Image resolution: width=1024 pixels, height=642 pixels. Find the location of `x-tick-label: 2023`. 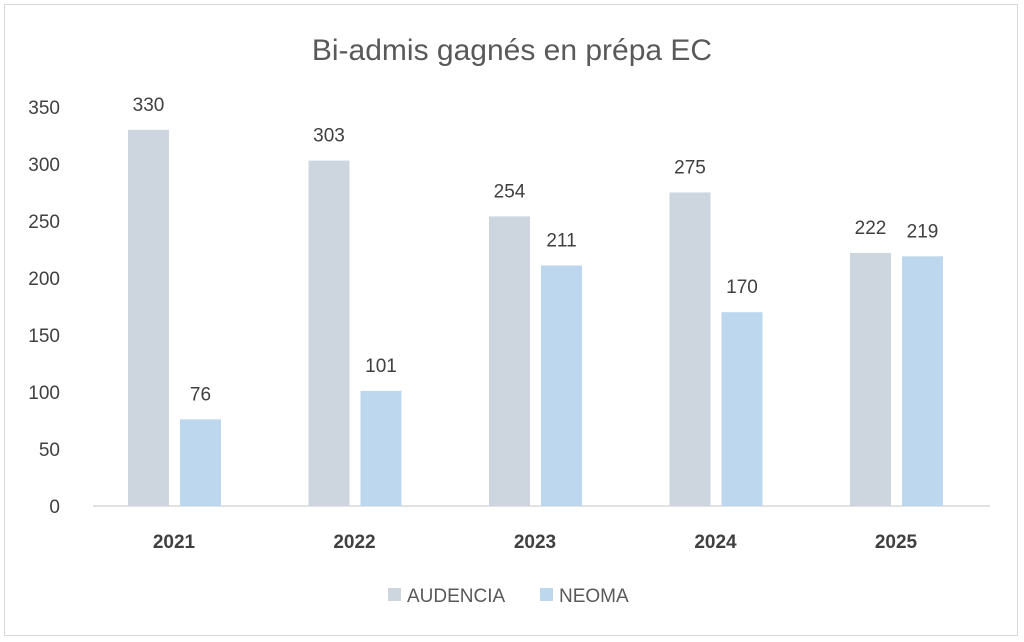

x-tick-label: 2023 is located at coordinates (535, 542).